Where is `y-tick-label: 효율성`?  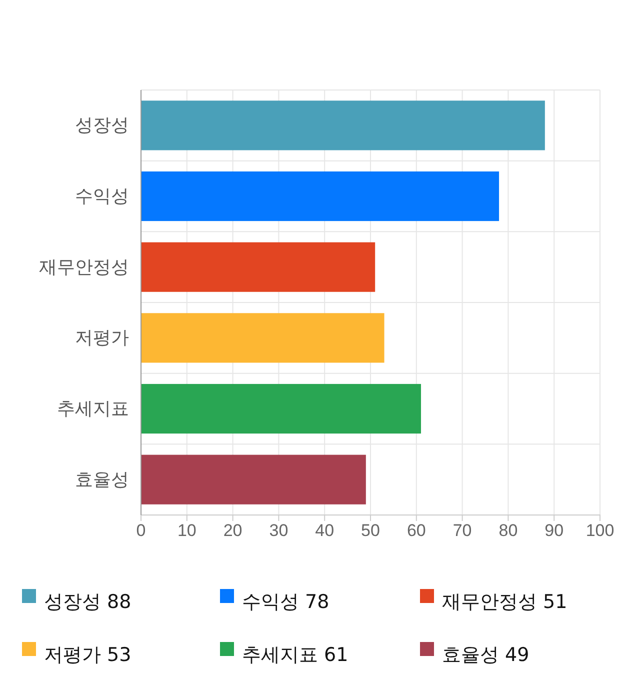 y-tick-label: 효율성 is located at coordinates (102, 479).